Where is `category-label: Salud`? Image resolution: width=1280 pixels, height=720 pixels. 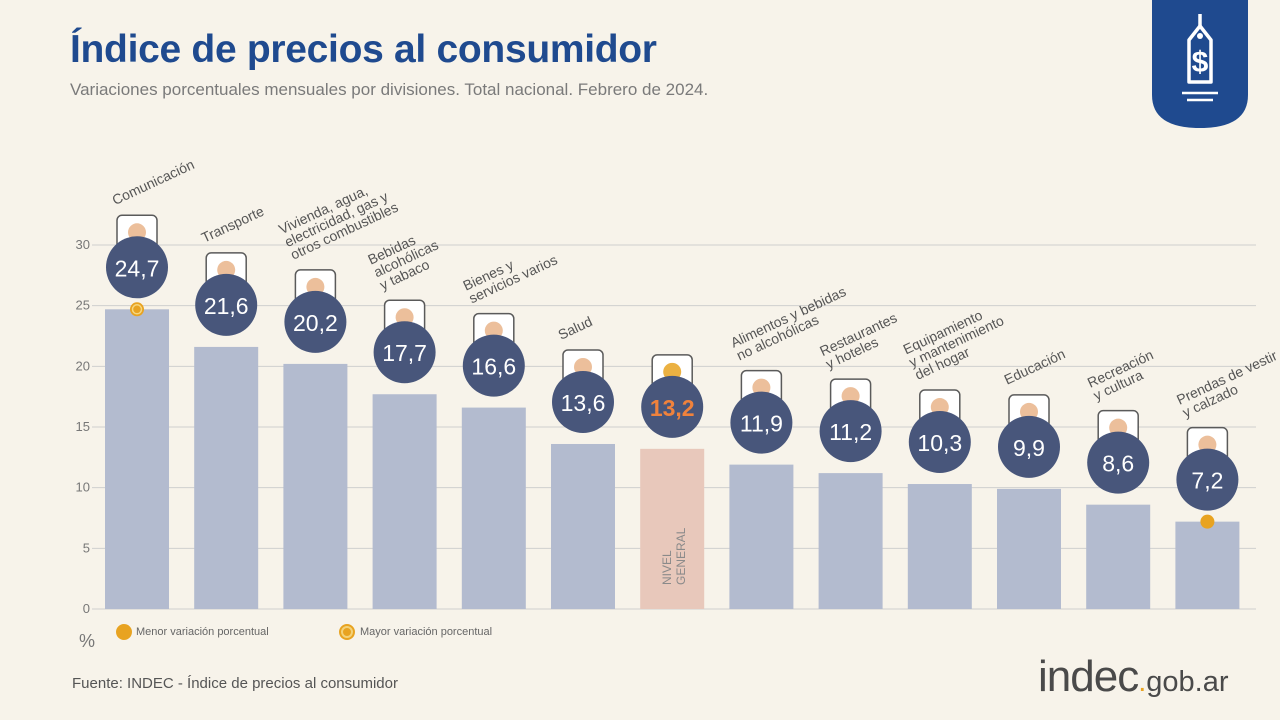
category-label: Salud is located at coordinates (575, 328).